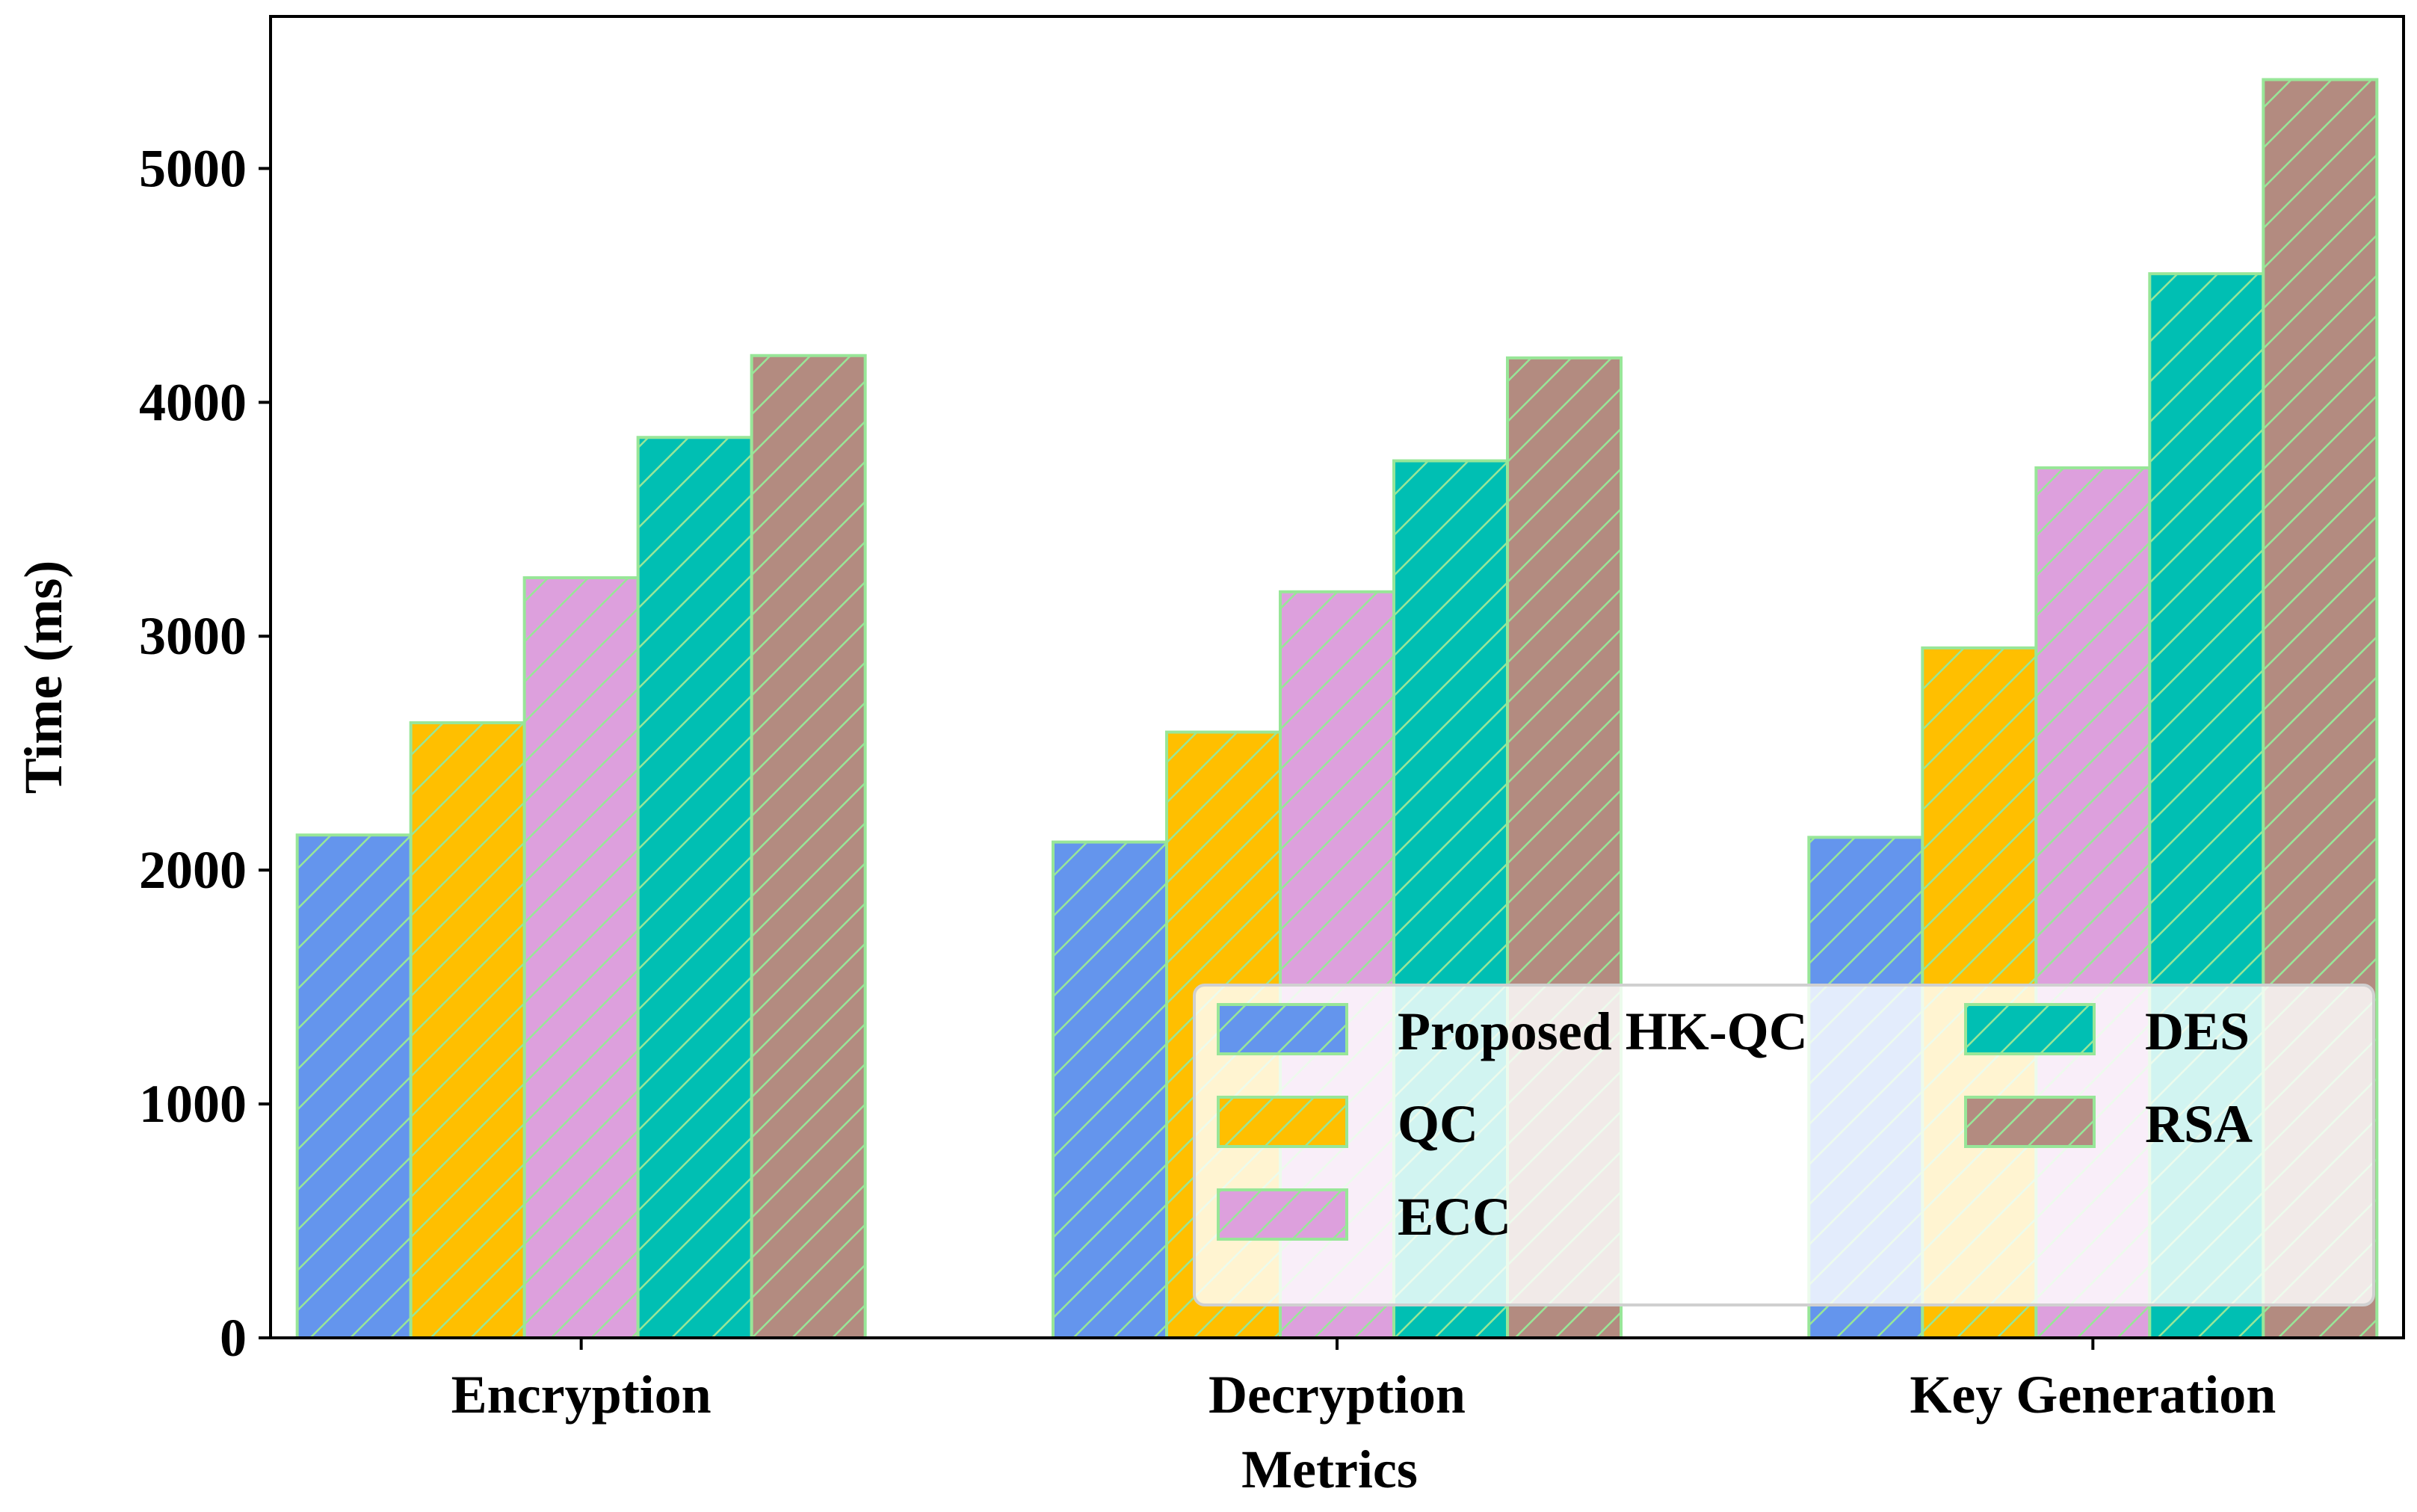 This screenshot has height=1512, width=2417. What do you see at coordinates (2197, 1031) in the screenshot?
I see `legend-label: DES` at bounding box center [2197, 1031].